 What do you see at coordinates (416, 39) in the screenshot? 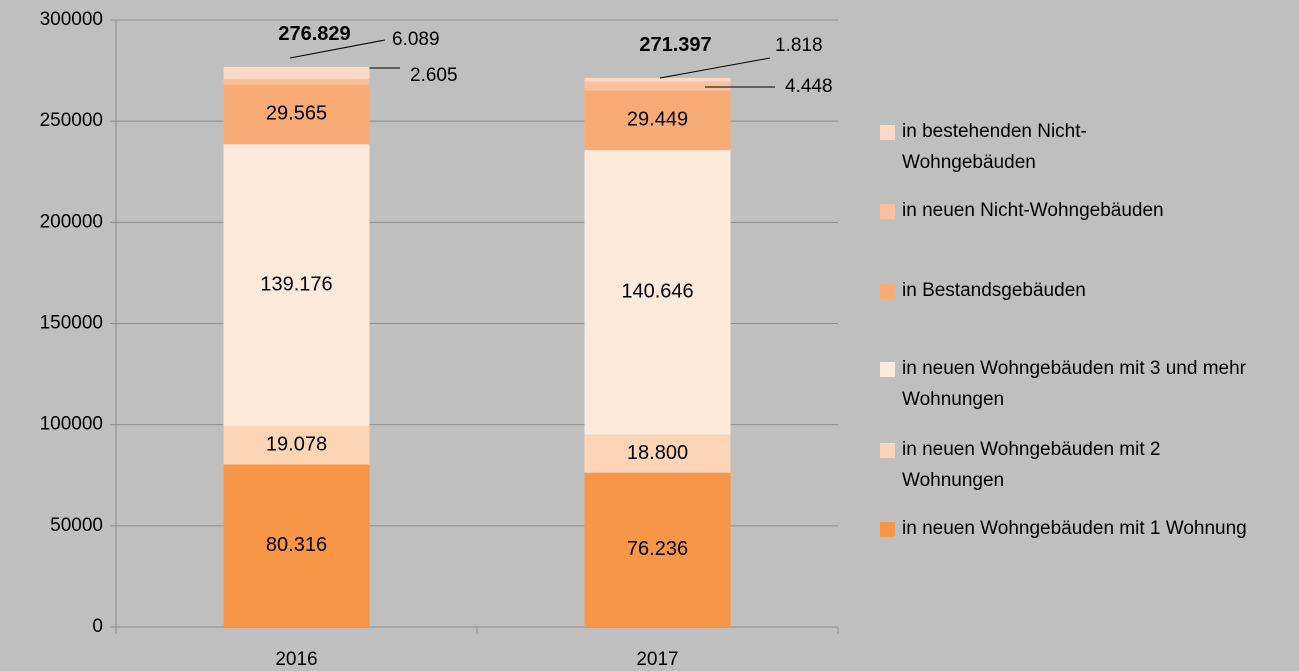
I see `data-label: 6.089` at bounding box center [416, 39].